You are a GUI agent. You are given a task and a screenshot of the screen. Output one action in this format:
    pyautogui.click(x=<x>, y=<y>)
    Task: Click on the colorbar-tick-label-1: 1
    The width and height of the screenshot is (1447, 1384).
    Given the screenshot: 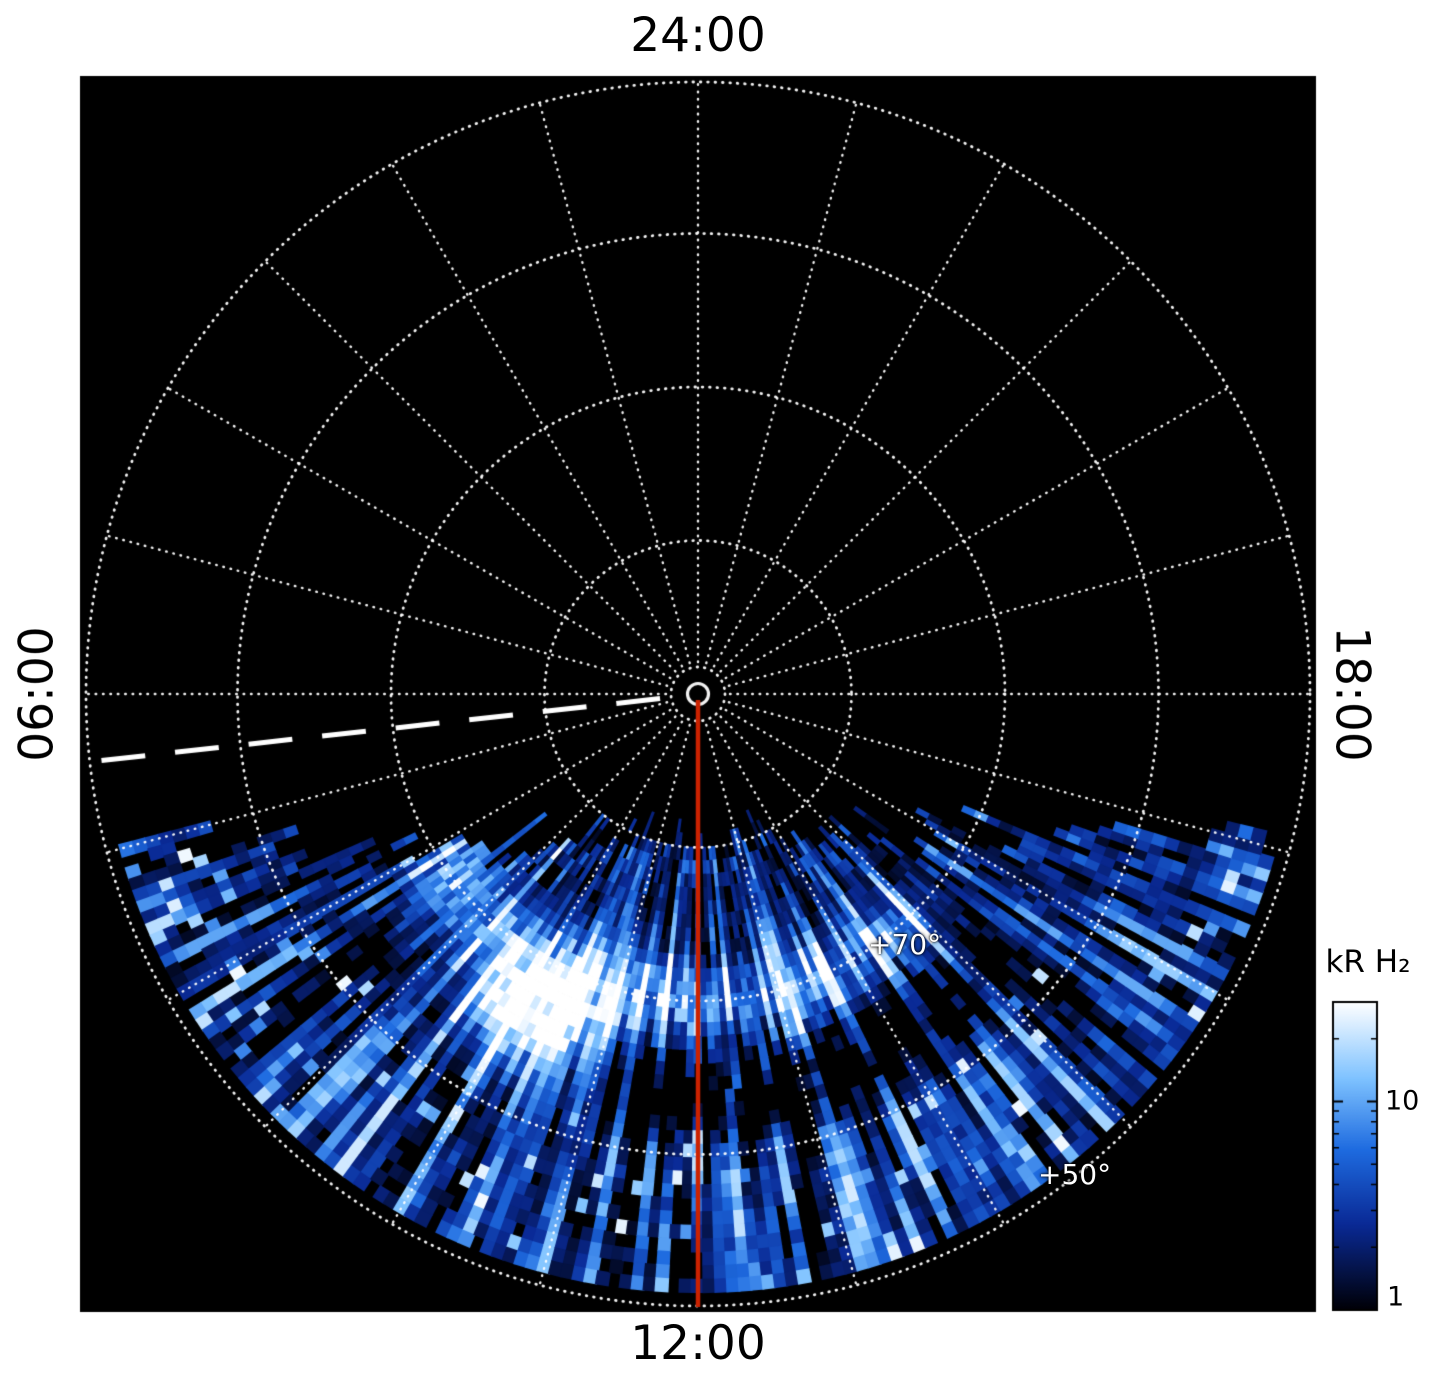 What is the action you would take?
    pyautogui.click(x=1396, y=1297)
    